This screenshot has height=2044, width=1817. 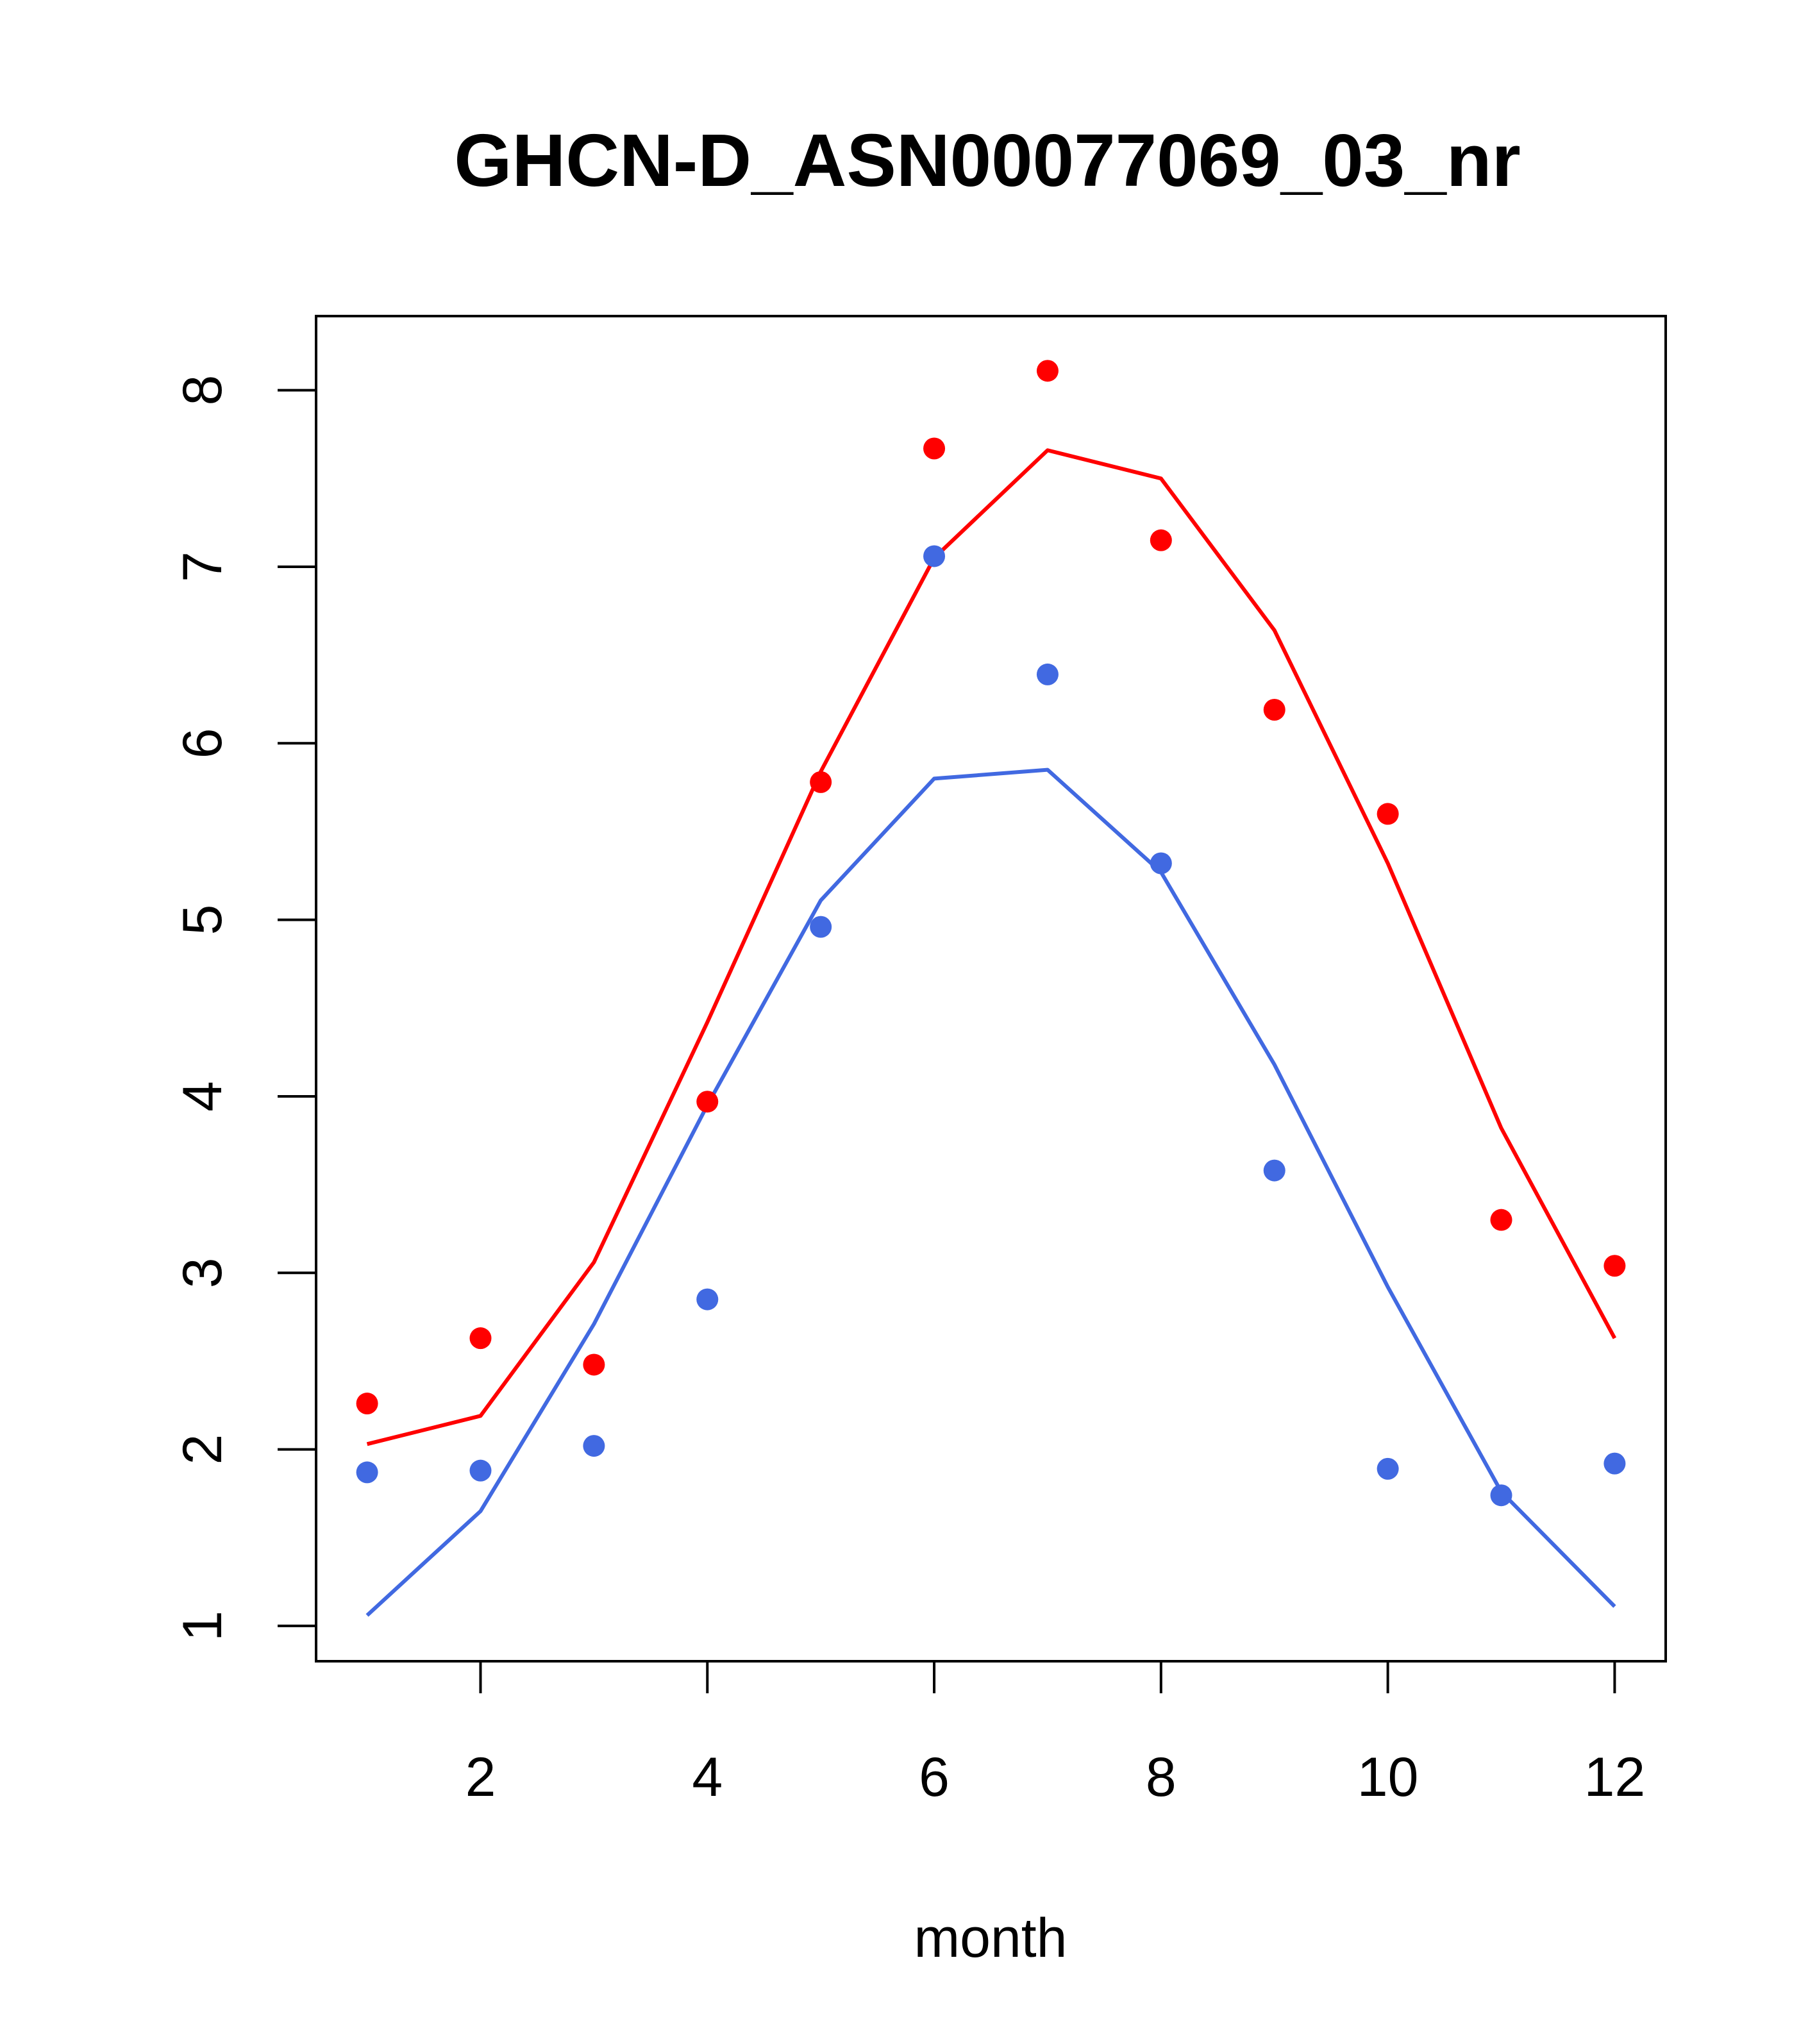 What do you see at coordinates (244, 1008) in the screenshot?
I see `y-axis: 1 2 3 4 5 6 7 8` at bounding box center [244, 1008].